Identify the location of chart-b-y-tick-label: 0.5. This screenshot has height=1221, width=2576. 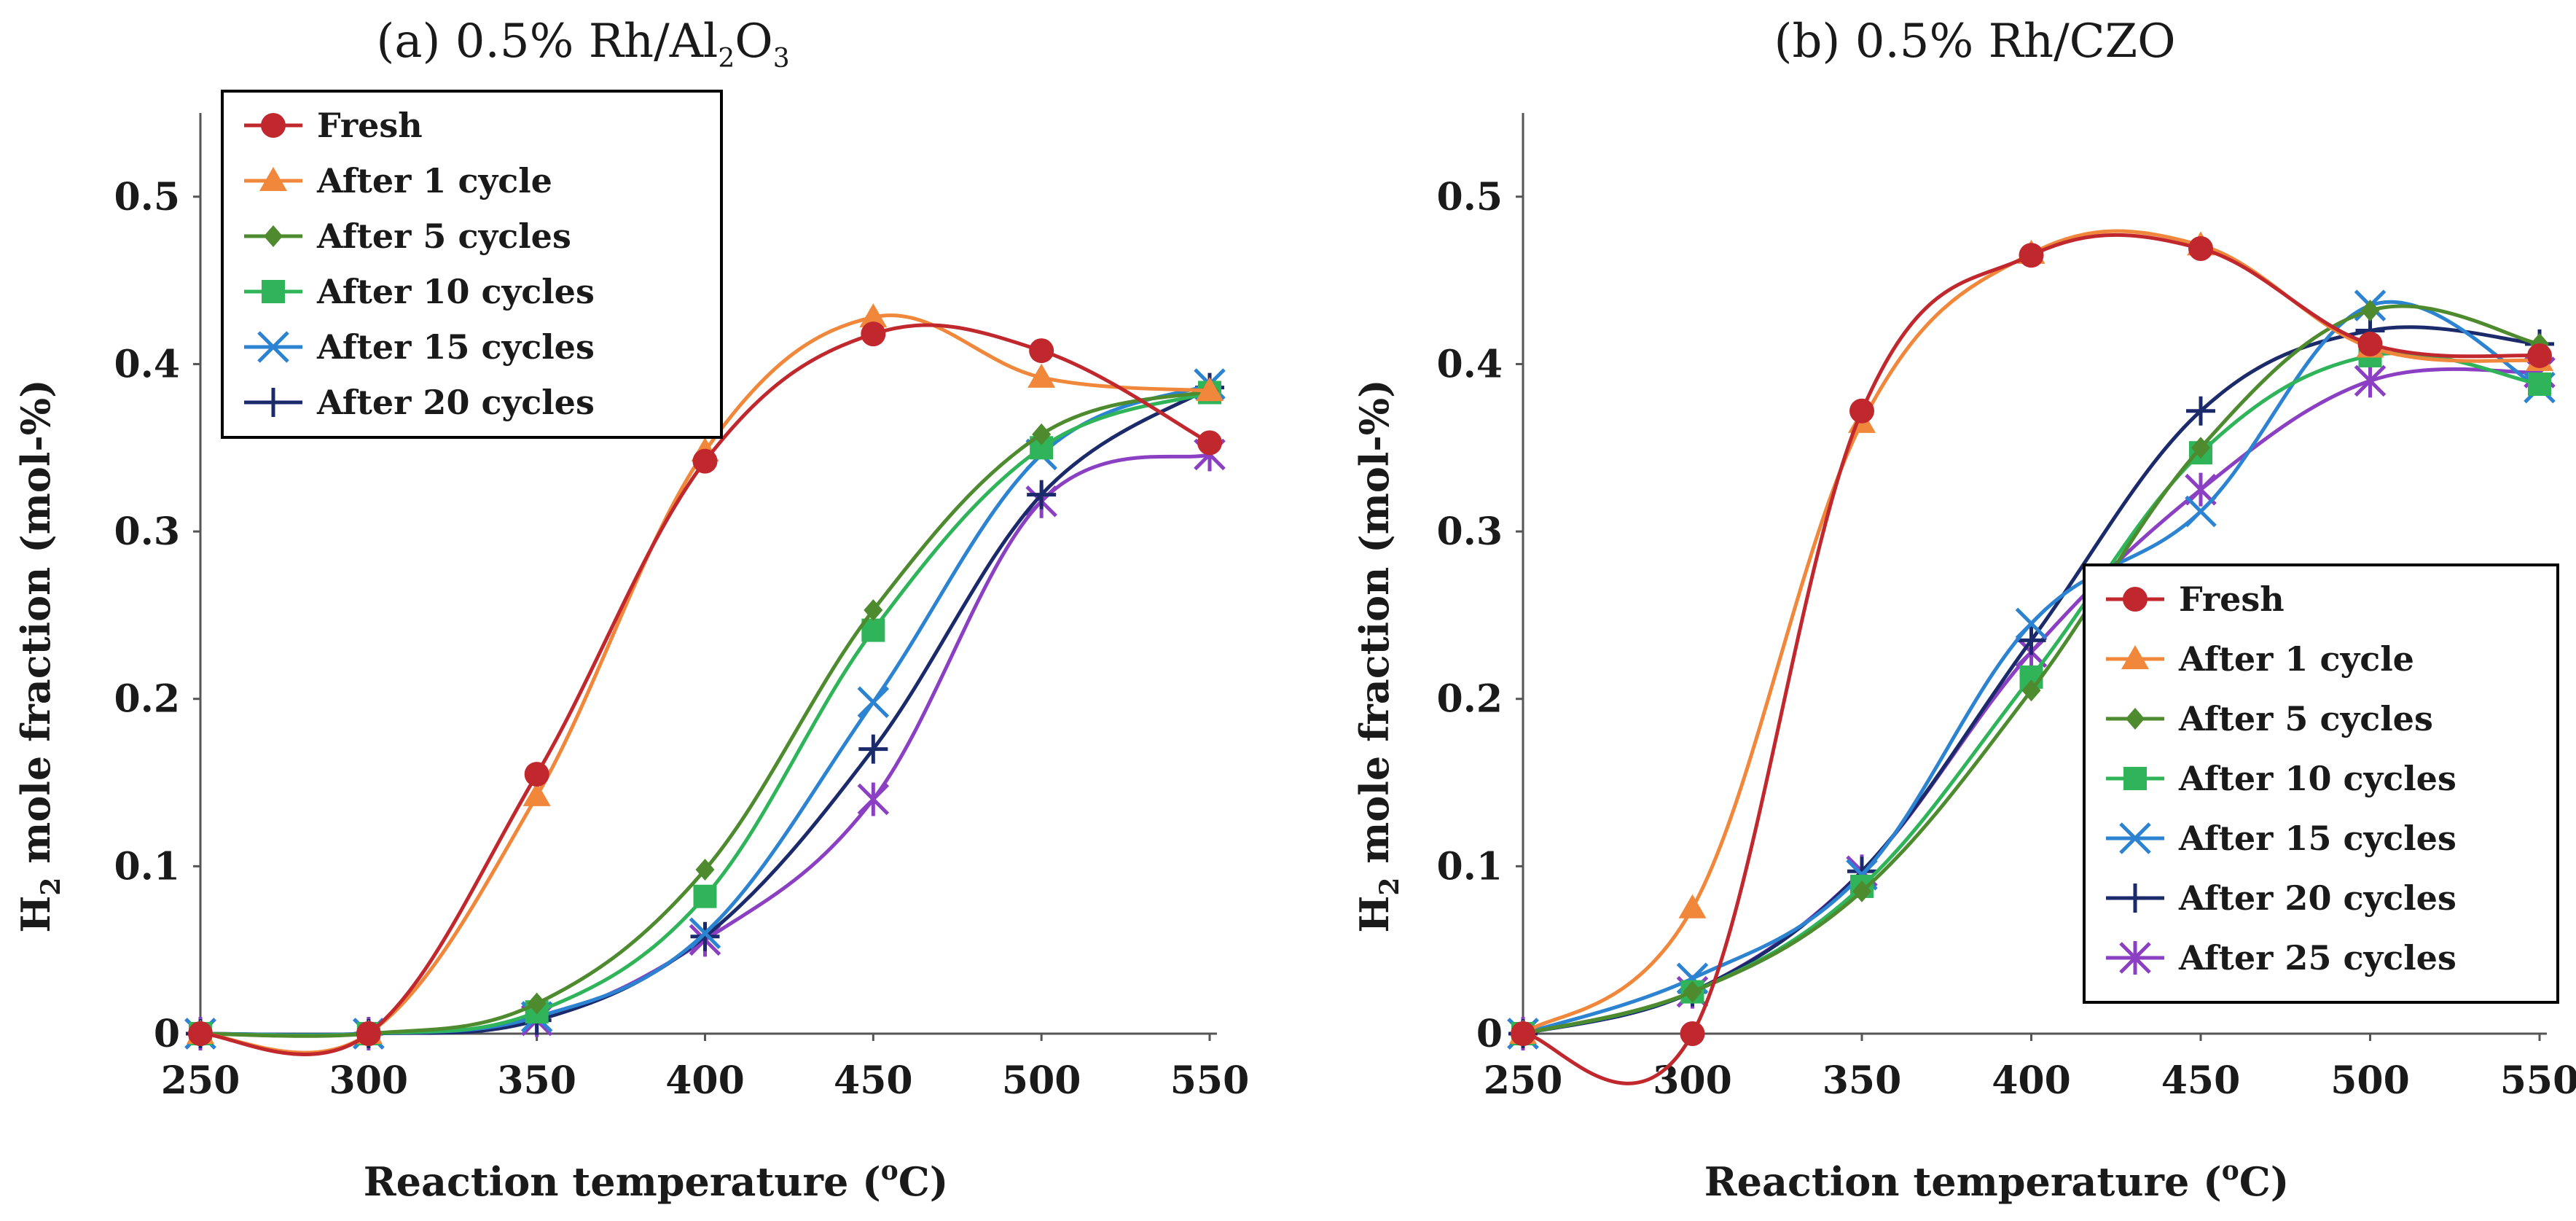
(1470, 197).